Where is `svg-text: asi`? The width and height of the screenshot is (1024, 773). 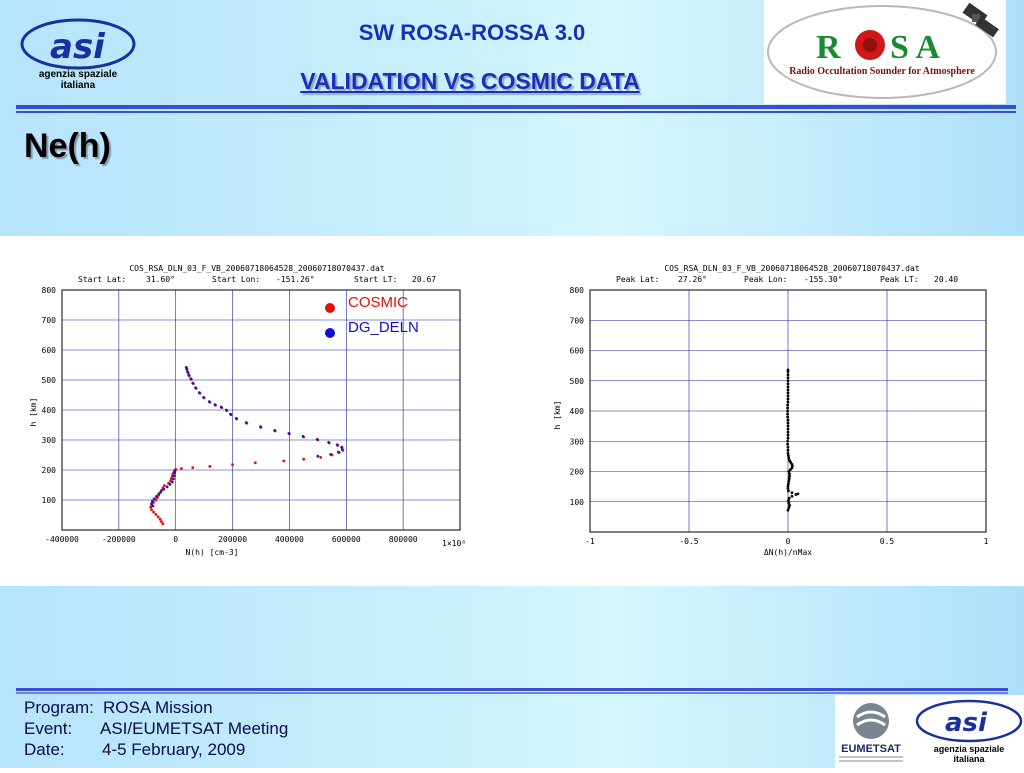 svg-text: asi is located at coordinates (966, 723).